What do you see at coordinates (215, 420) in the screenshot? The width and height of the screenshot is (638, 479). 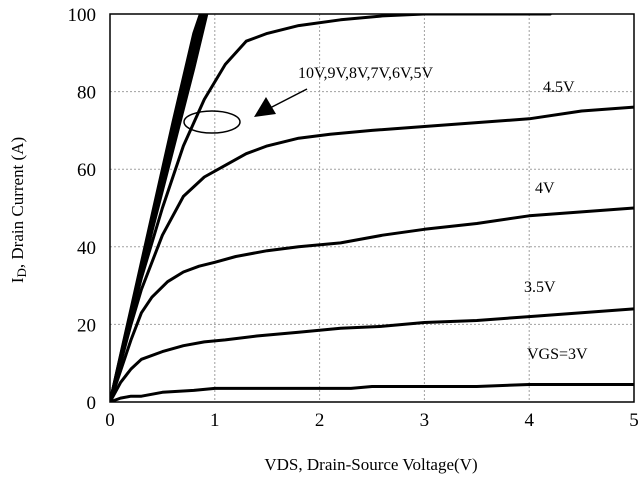 I see `x-tick-label: 1` at bounding box center [215, 420].